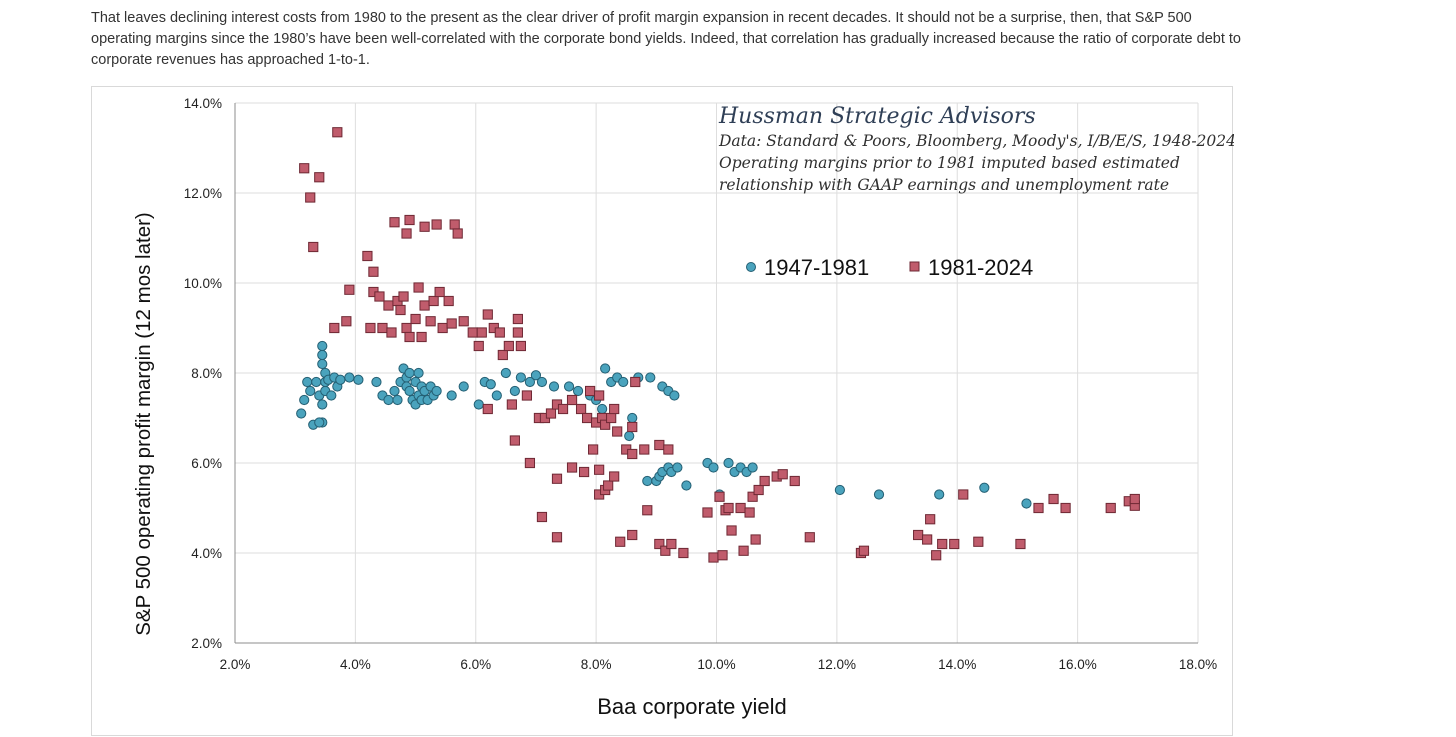  Describe the element at coordinates (914, 266) in the screenshot. I see `legend-marker-1981-2024` at that location.